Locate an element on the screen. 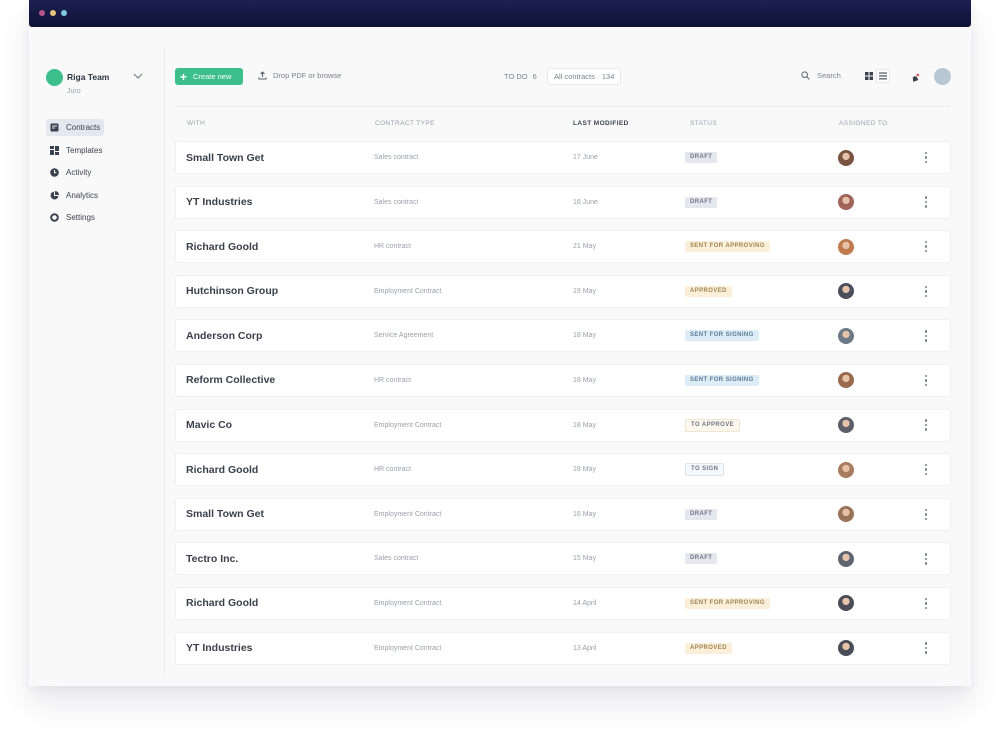 The image size is (1000, 737). bell-icon is located at coordinates (916, 77).